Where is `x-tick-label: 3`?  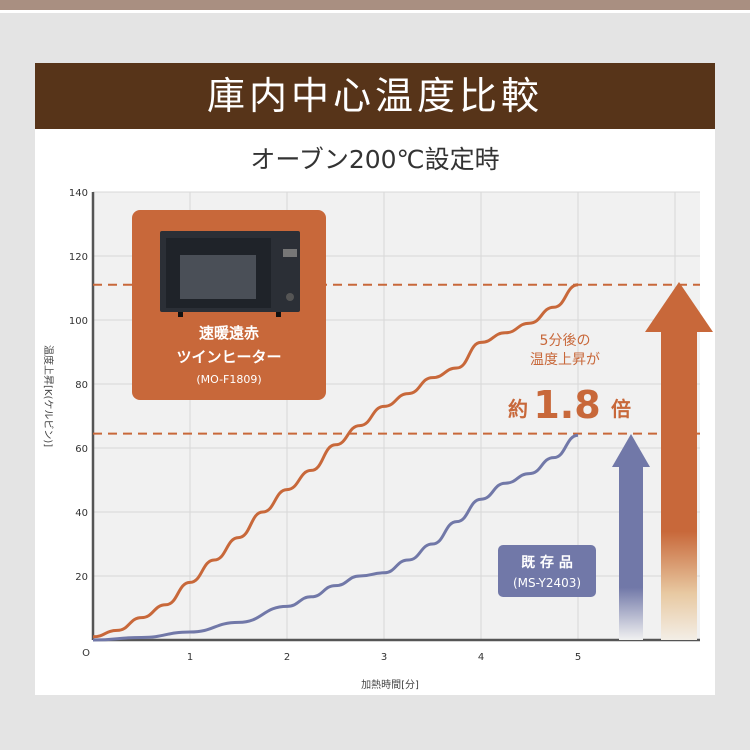
x-tick-label: 3 is located at coordinates (384, 657).